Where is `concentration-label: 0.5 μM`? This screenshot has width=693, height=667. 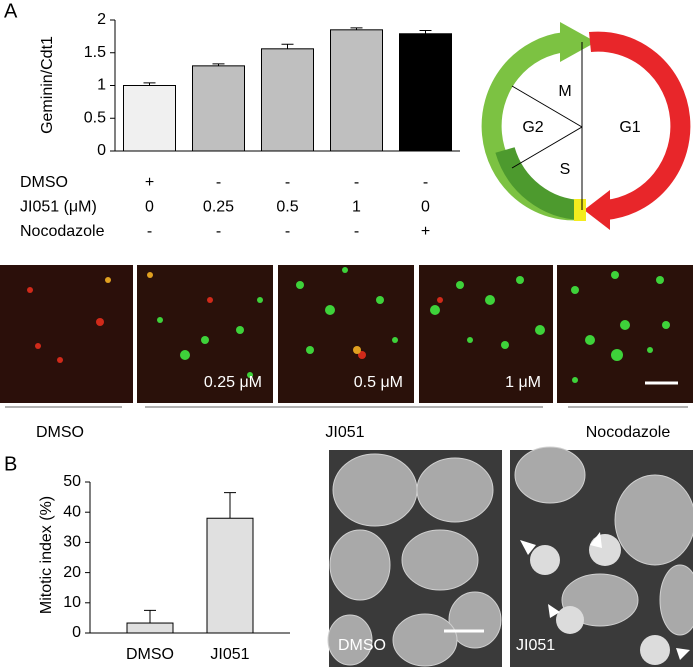 concentration-label: 0.5 μM is located at coordinates (378, 382).